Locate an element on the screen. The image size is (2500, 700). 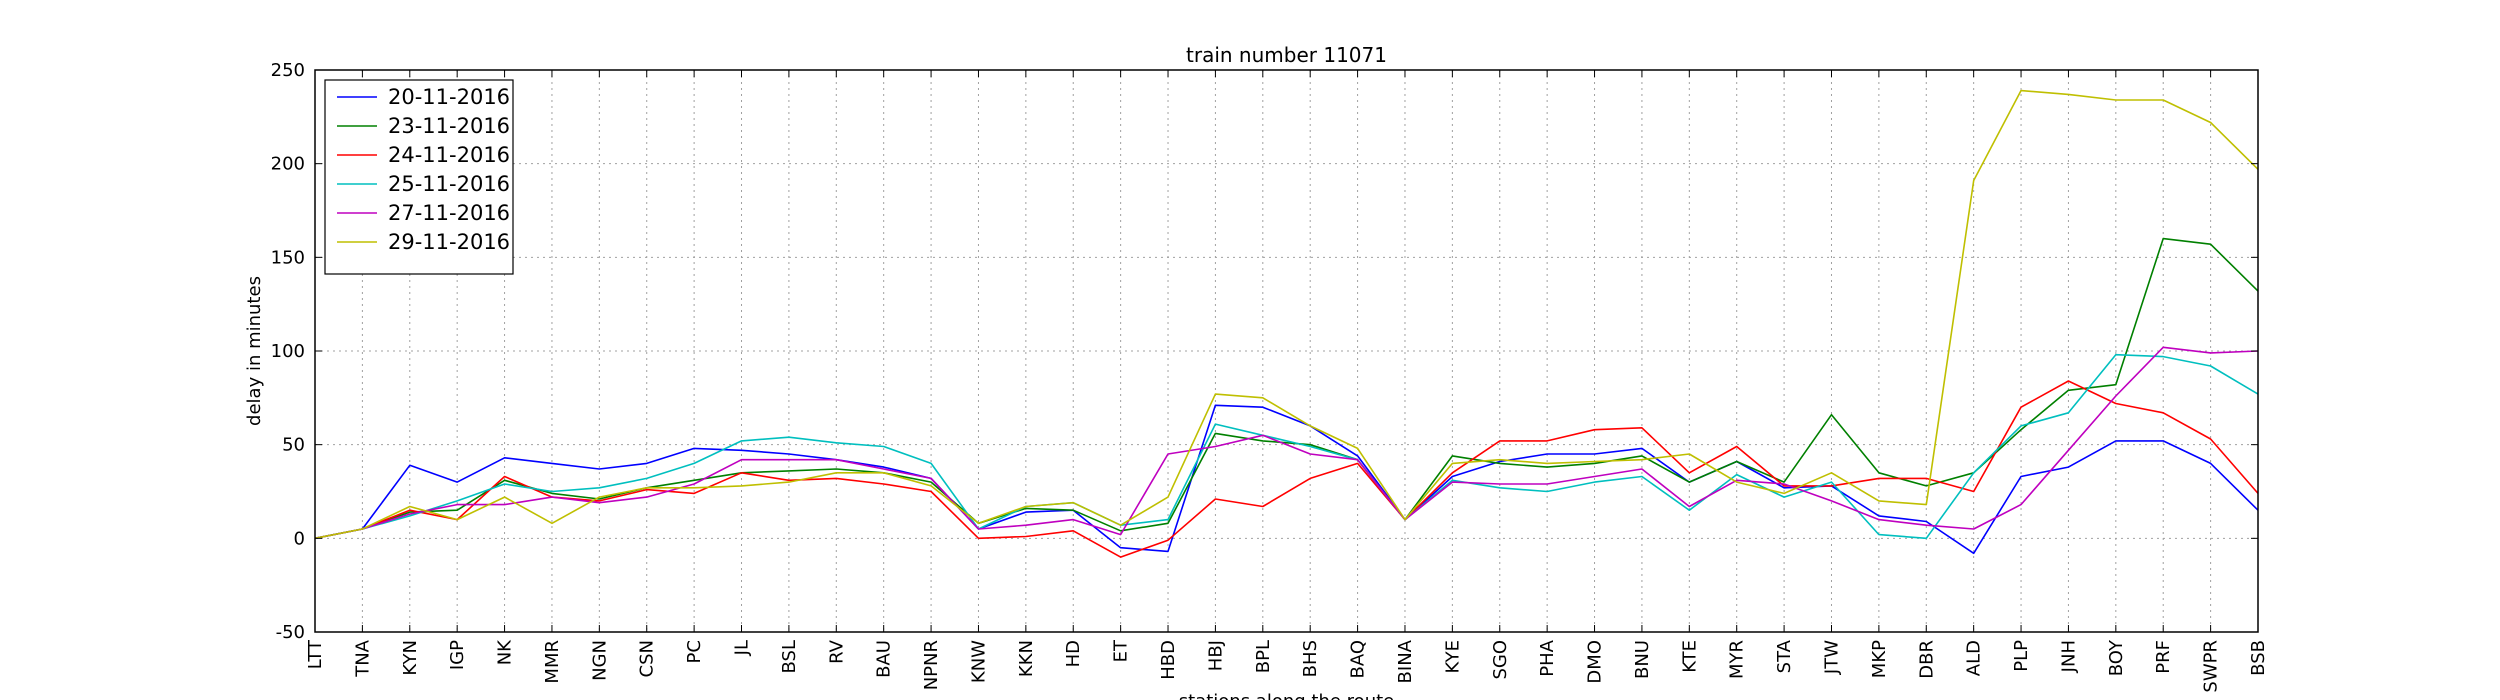
x-tick-label: BOY is located at coordinates (2116, 657).